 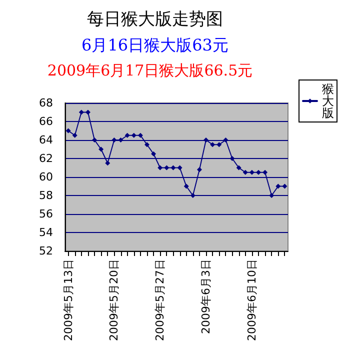 What do you see at coordinates (114, 300) in the screenshot?
I see `x-tick-label: 2009年5月20日` at bounding box center [114, 300].